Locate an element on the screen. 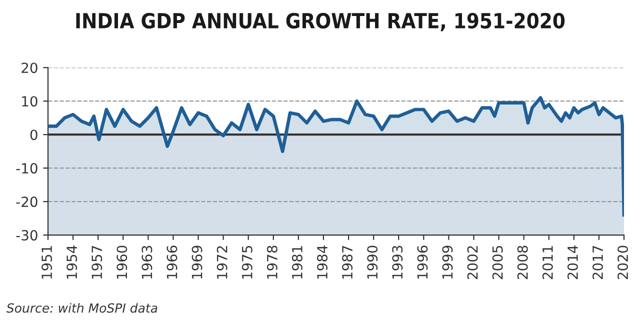 Image resolution: width=640 pixels, height=322 pixels. x-tick-label: 1987 is located at coordinates (347, 262).